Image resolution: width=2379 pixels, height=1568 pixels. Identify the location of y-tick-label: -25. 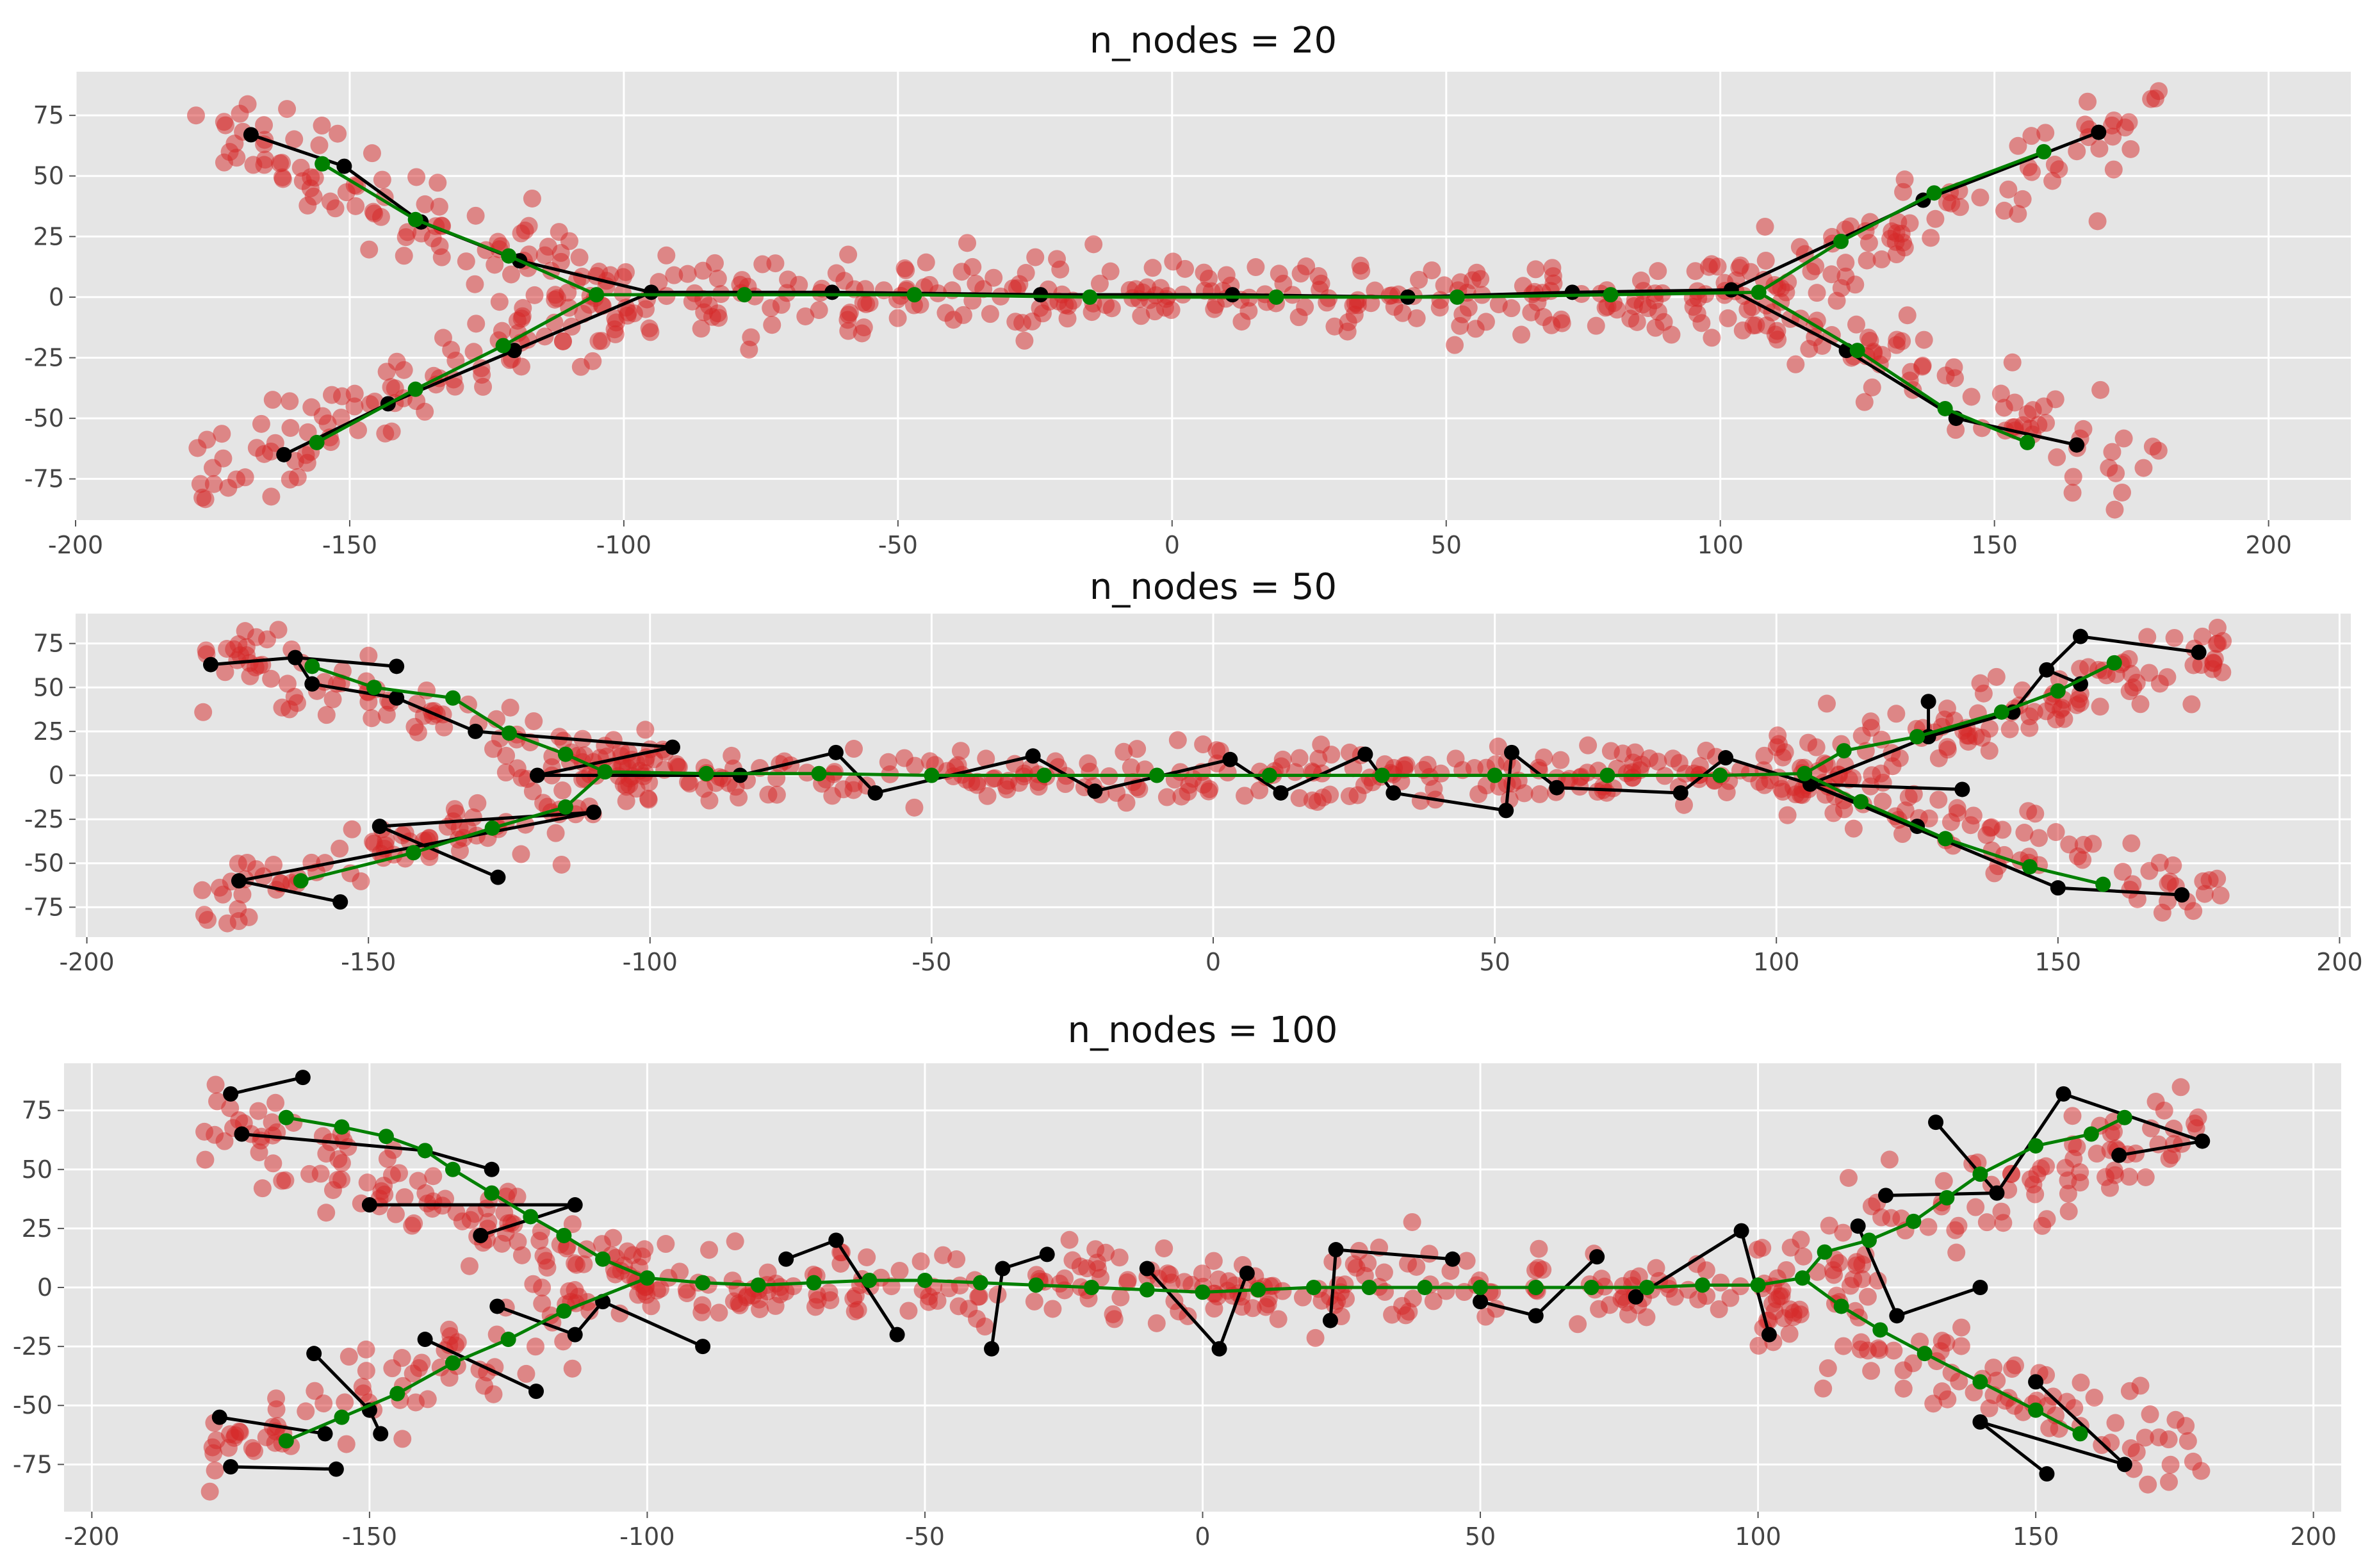
(44, 819).